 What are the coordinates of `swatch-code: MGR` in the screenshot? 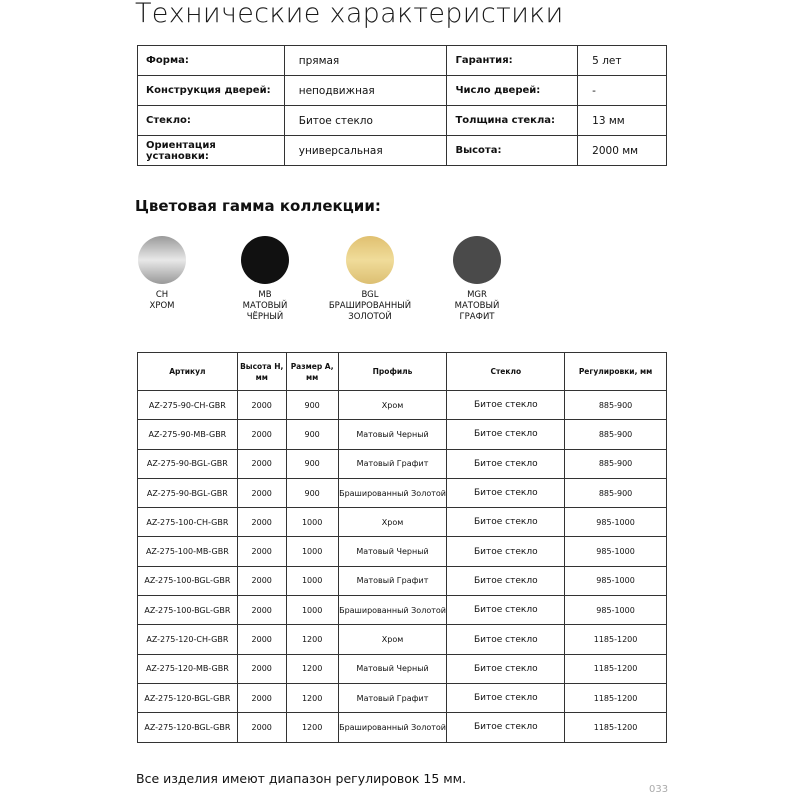 It's located at (477, 295).